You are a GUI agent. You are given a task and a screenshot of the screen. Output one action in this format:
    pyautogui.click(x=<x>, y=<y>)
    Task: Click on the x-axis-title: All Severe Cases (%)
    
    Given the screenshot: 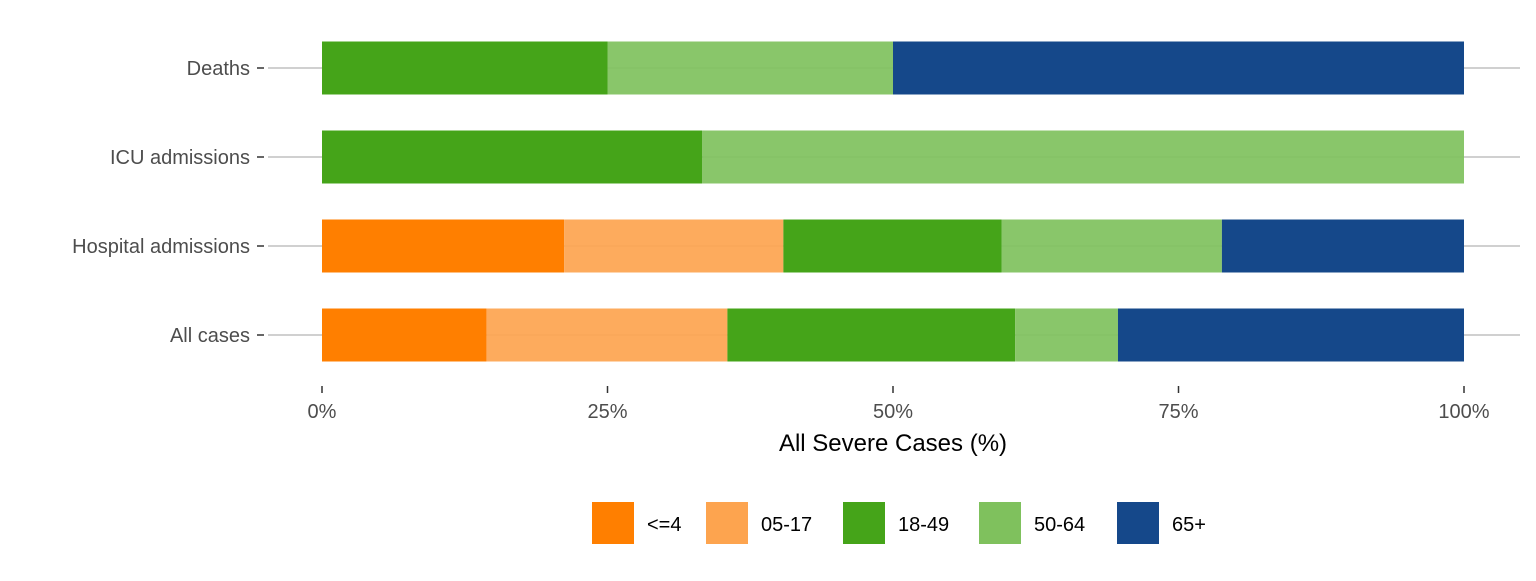 What is the action you would take?
    pyautogui.click(x=893, y=443)
    